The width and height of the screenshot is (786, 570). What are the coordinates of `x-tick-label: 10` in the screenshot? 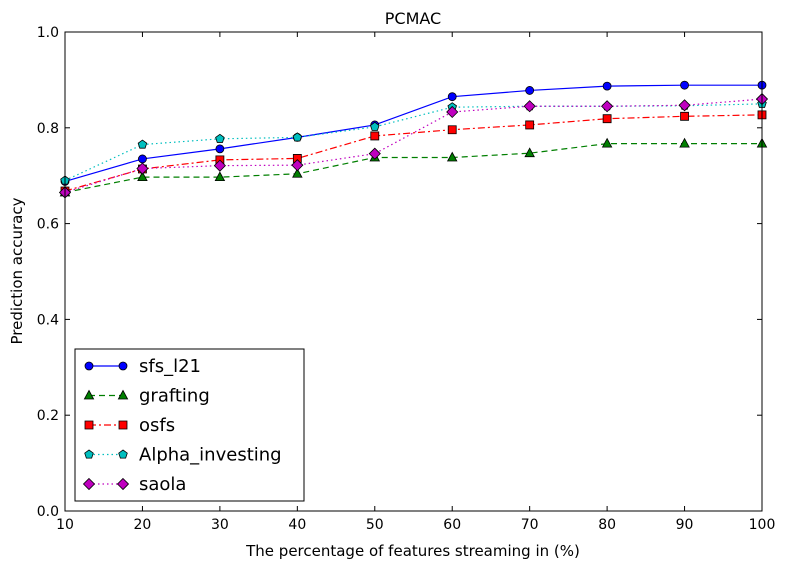 It's located at (65, 525).